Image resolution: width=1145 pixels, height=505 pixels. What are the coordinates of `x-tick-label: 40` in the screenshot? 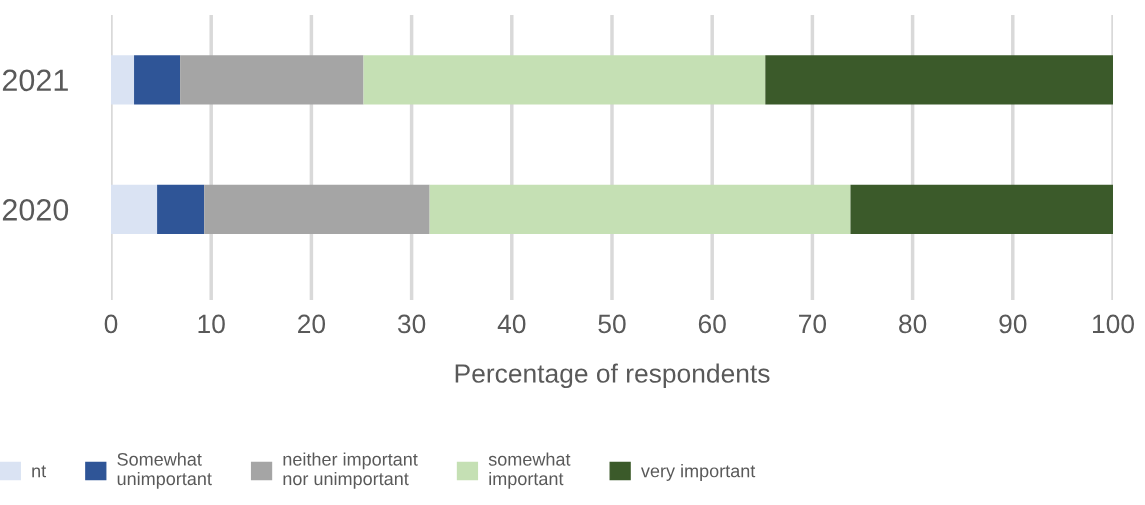 It's located at (511, 324).